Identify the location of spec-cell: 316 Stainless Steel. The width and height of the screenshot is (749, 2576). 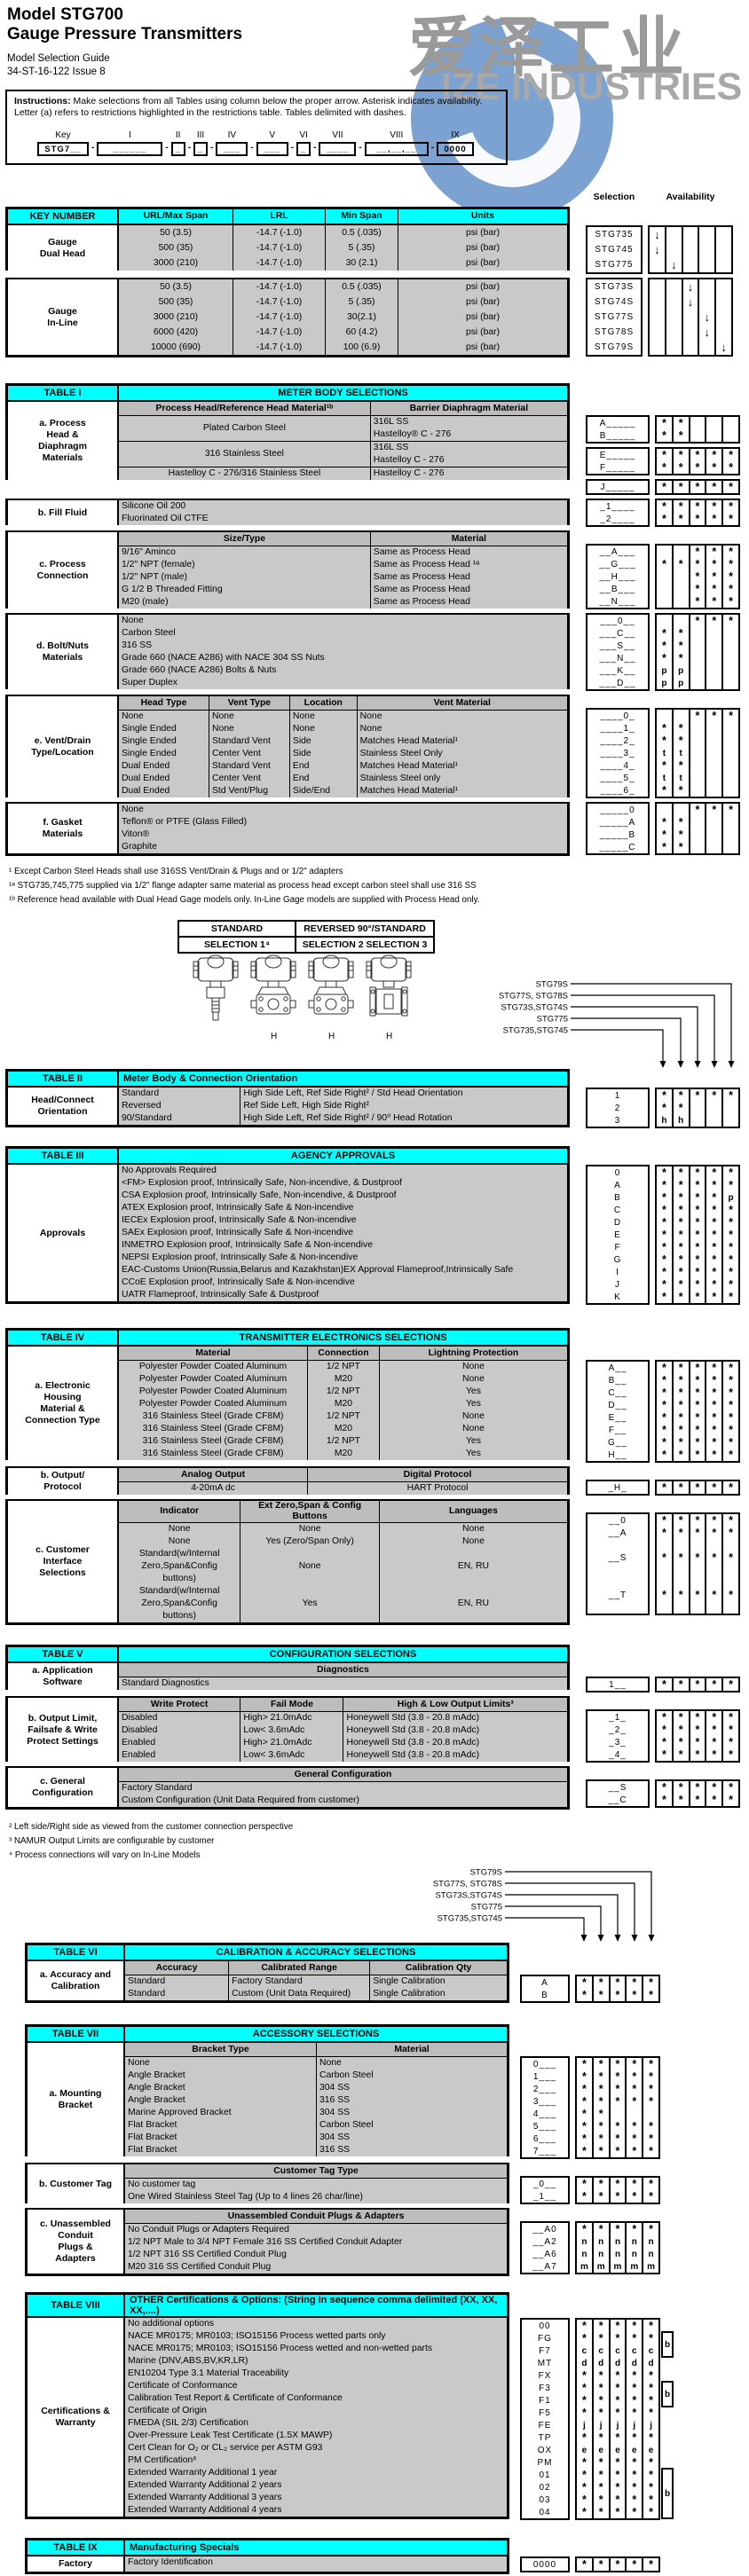
(244, 454).